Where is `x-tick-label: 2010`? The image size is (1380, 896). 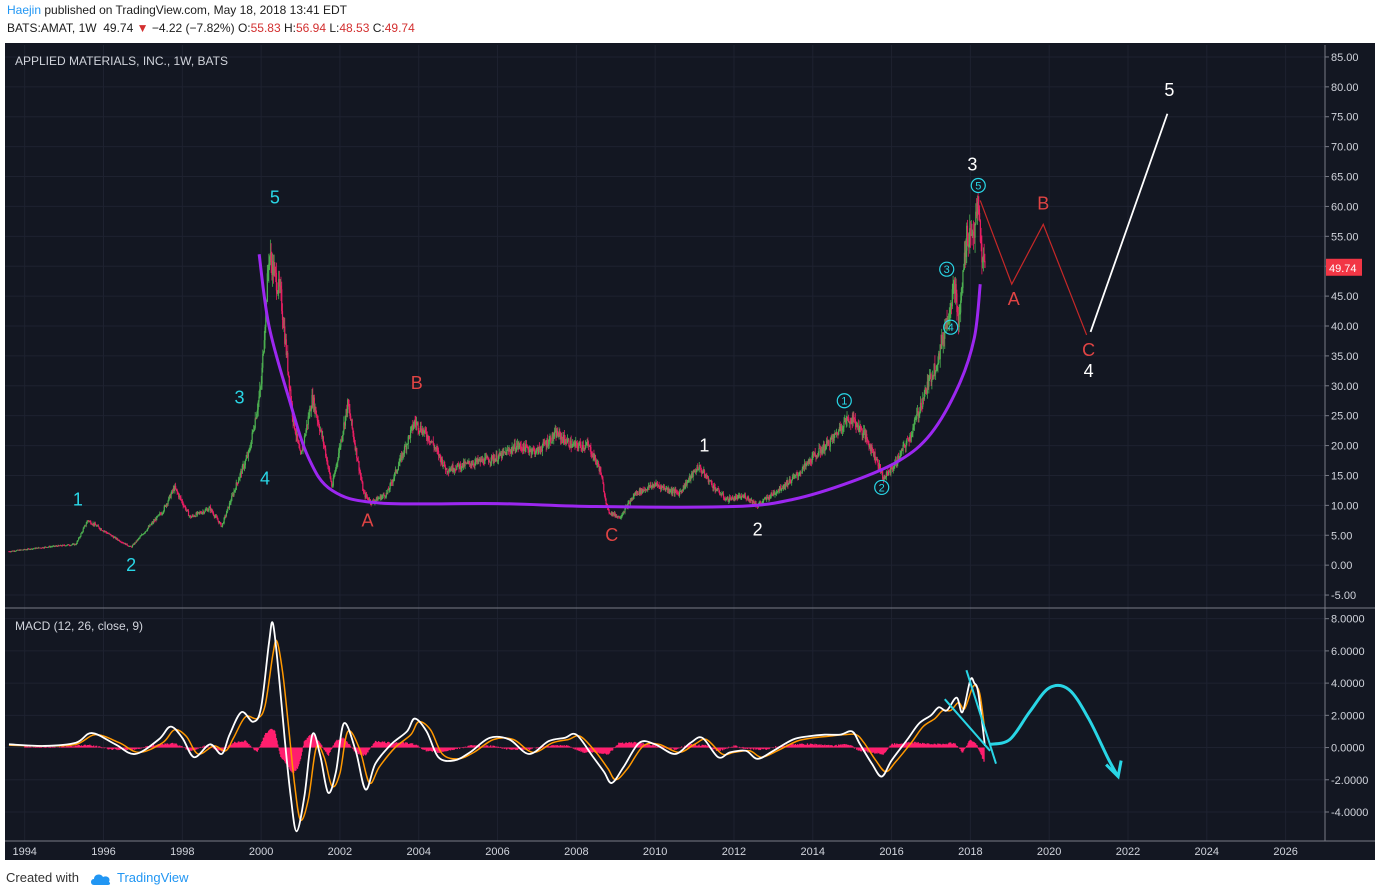 x-tick-label: 2010 is located at coordinates (655, 852).